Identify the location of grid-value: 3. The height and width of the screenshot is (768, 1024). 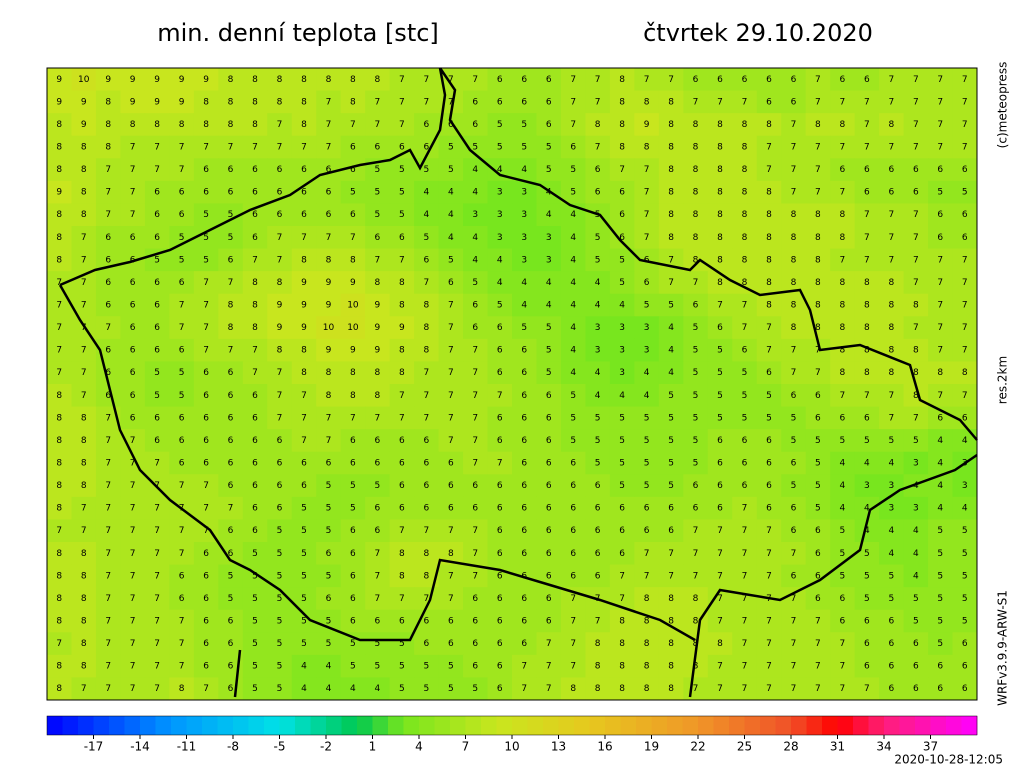
(598, 351).